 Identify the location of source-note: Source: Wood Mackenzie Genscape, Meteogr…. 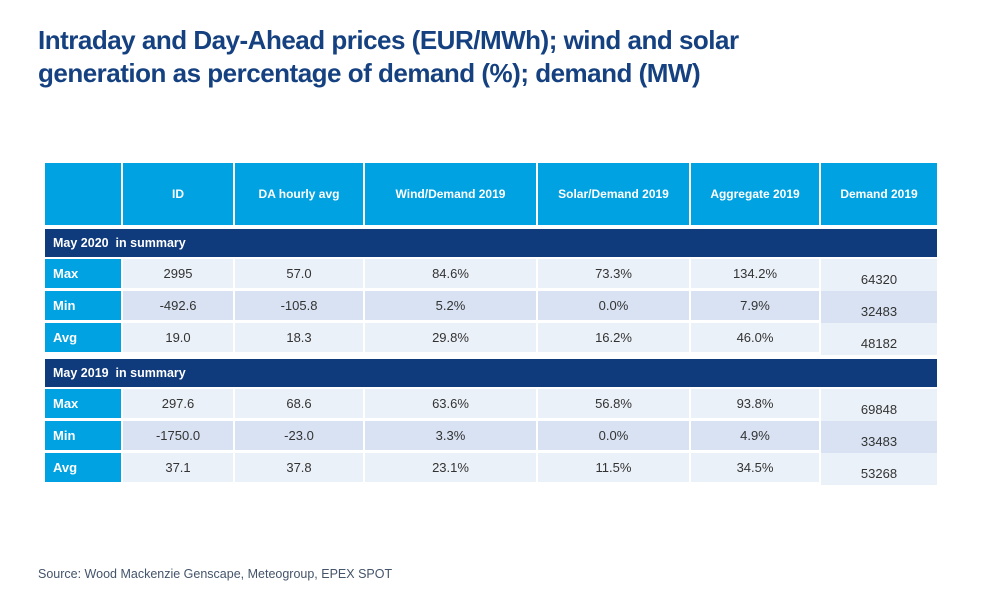
(215, 574).